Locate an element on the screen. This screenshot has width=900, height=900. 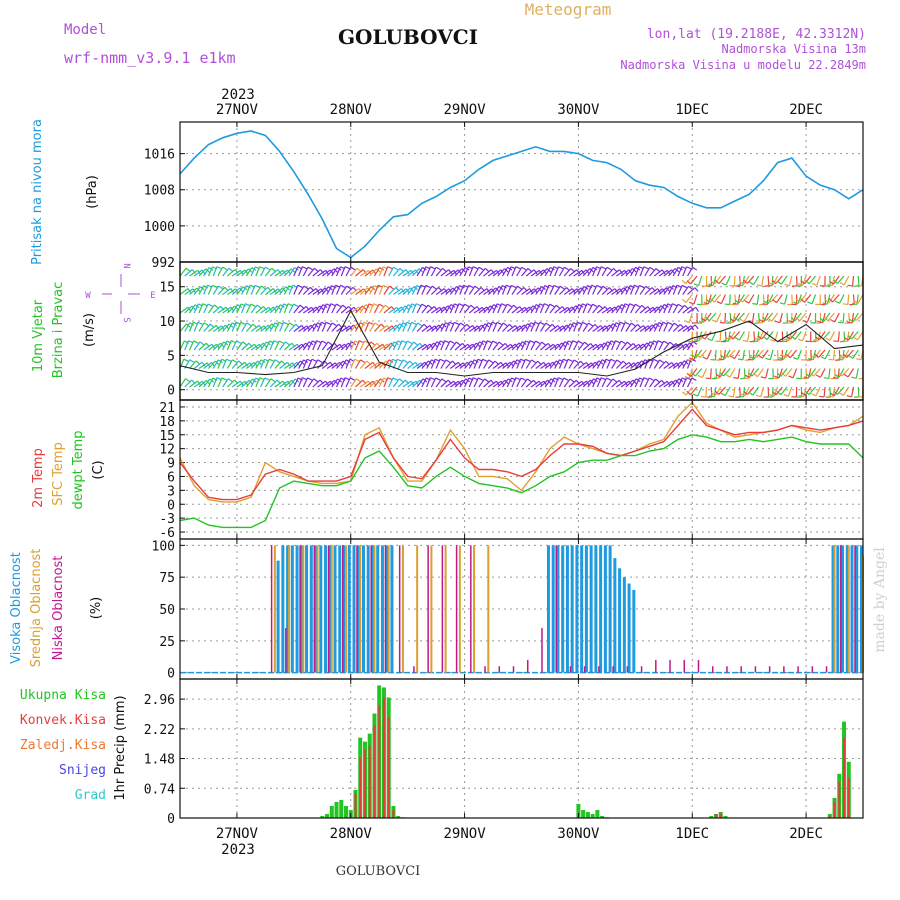
conv-precip-bar is located at coordinates (364, 783).